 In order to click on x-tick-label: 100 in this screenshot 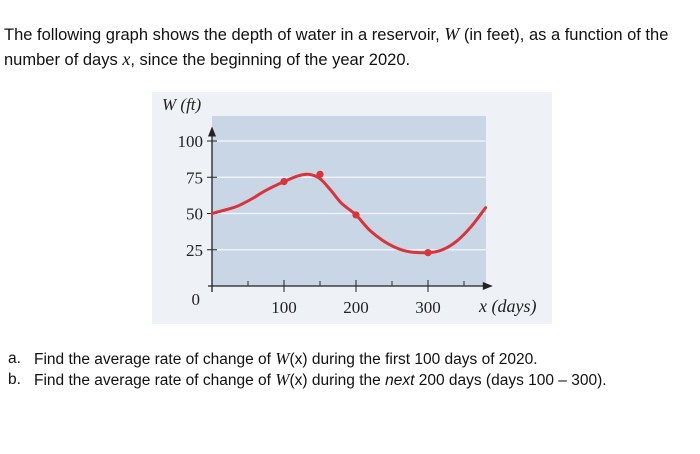, I will do `click(284, 307)`.